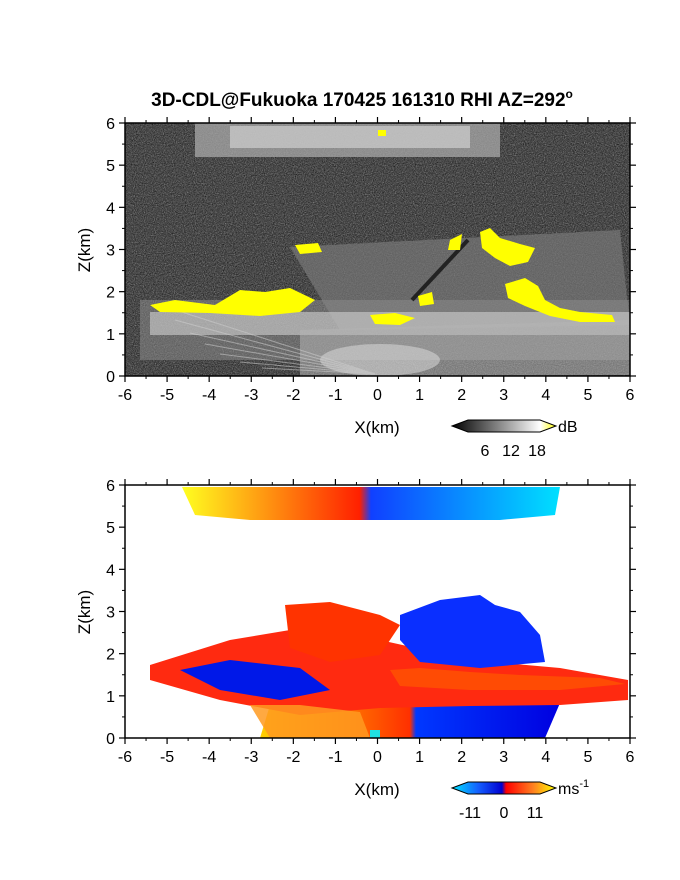  Describe the element at coordinates (535, 813) in the screenshot. I see `colorbar-tick-label: 11` at that location.